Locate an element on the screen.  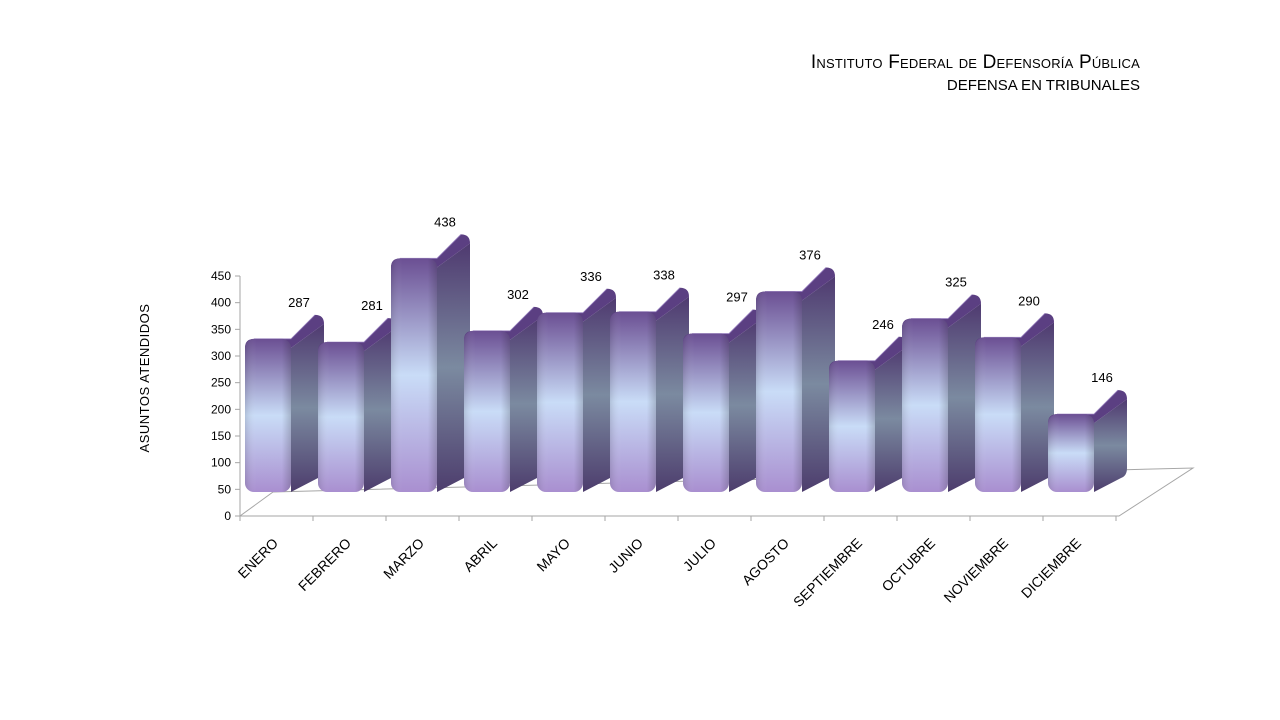
x-tick-label: FEBRERO is located at coordinates (324, 564).